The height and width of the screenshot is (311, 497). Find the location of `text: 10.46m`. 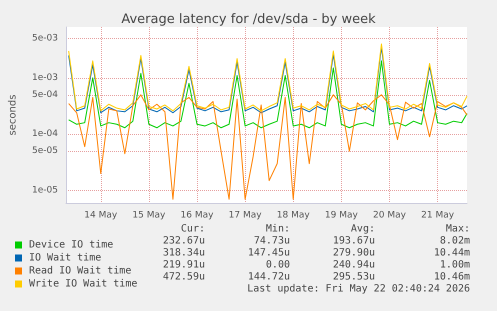

text: 10.46m is located at coordinates (452, 277).